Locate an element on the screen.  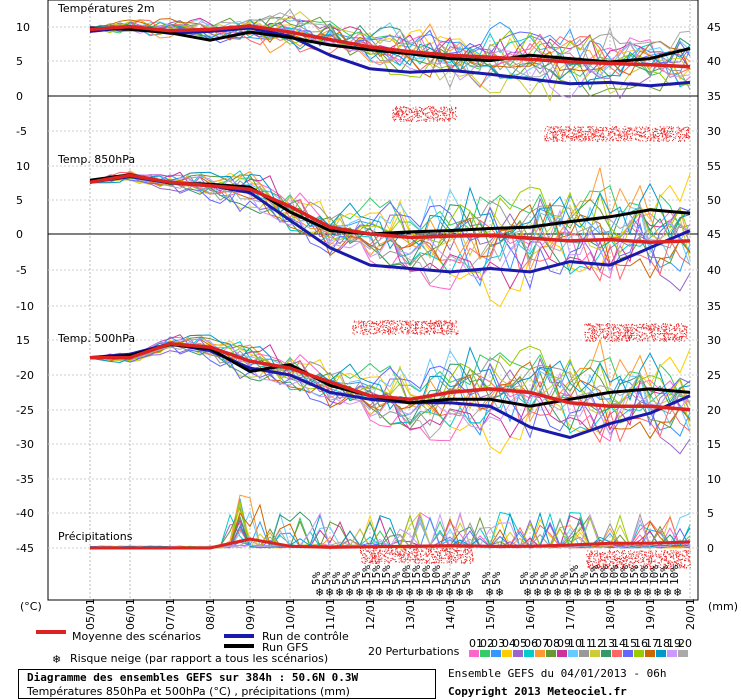
perturbation-number: 09 is located at coordinates (564, 643).